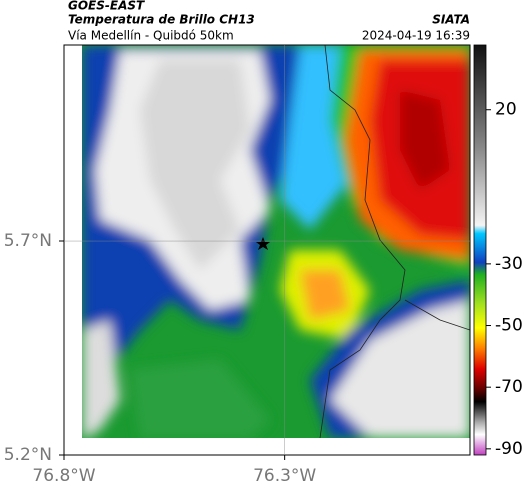 The width and height of the screenshot is (526, 495). What do you see at coordinates (509, 326) in the screenshot?
I see `colorbar-tick-label: -50` at bounding box center [509, 326].